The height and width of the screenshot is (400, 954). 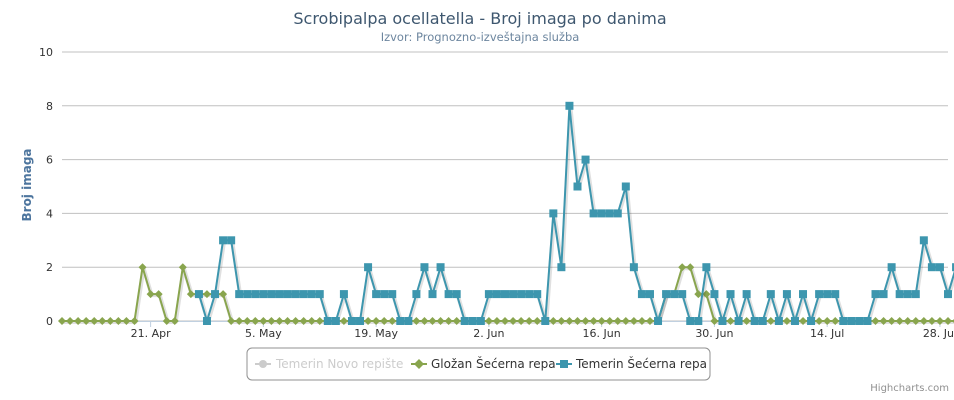 What do you see at coordinates (483, 363) in the screenshot?
I see `legend-item-glozan-secerna-repa: Gložan Šećerna repa` at bounding box center [483, 363].